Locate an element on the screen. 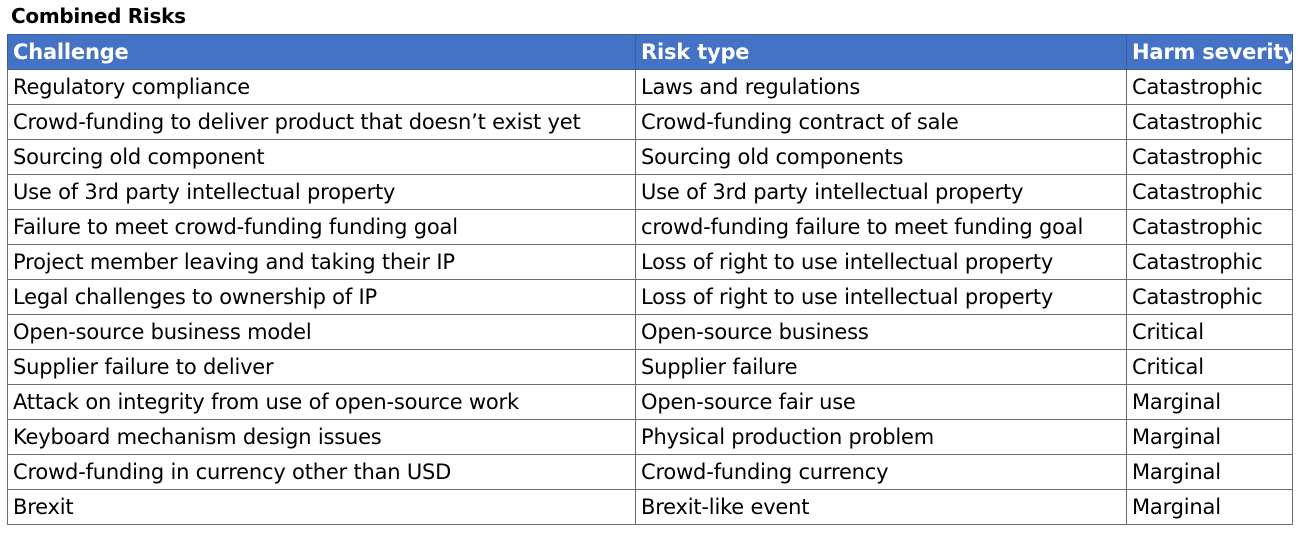 The height and width of the screenshot is (536, 1299). header-risk-type: Risk type is located at coordinates (881, 52).